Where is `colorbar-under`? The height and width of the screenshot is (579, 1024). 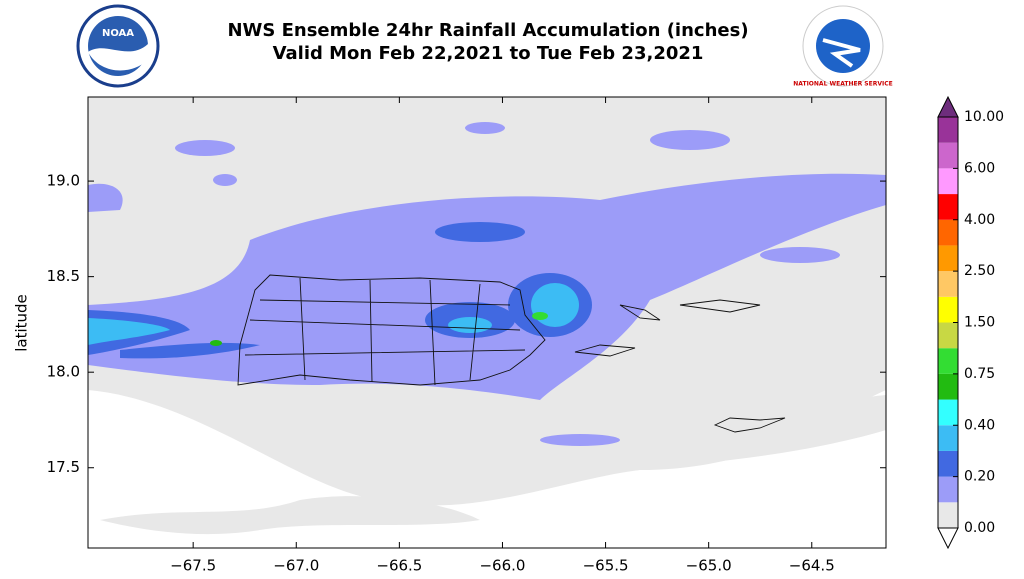
colorbar-under is located at coordinates (948, 538).